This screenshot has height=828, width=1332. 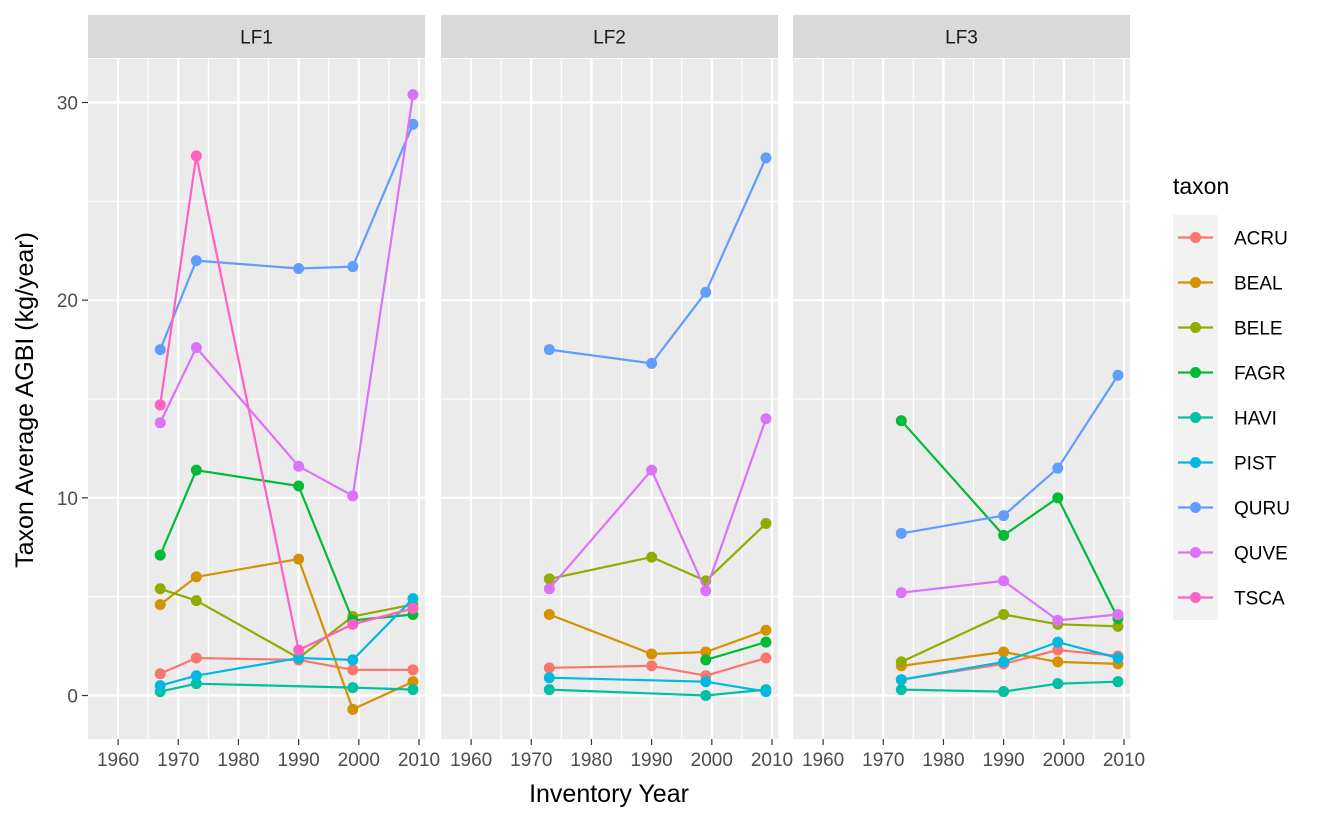 What do you see at coordinates (1225, 462) in the screenshot?
I see `legend-item-pist: PIST` at bounding box center [1225, 462].